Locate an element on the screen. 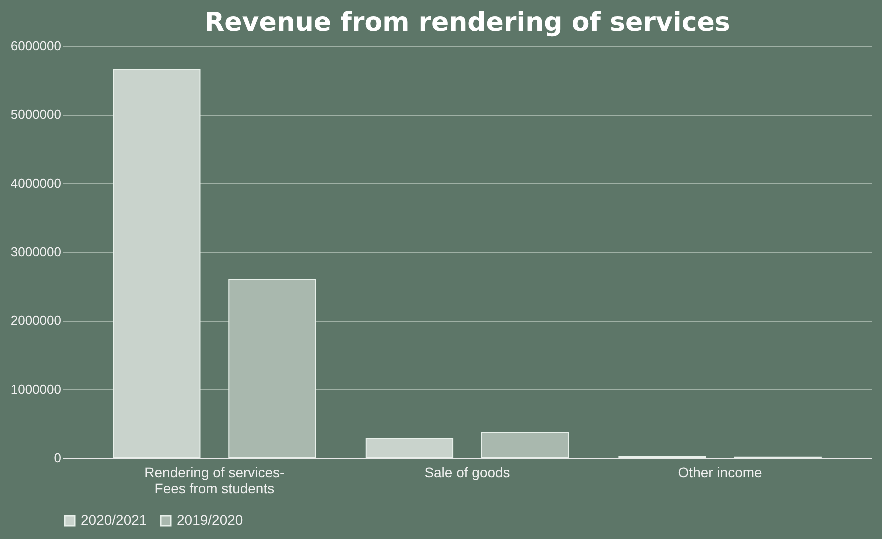  y-tick-label: 5000000 is located at coordinates (36, 114).